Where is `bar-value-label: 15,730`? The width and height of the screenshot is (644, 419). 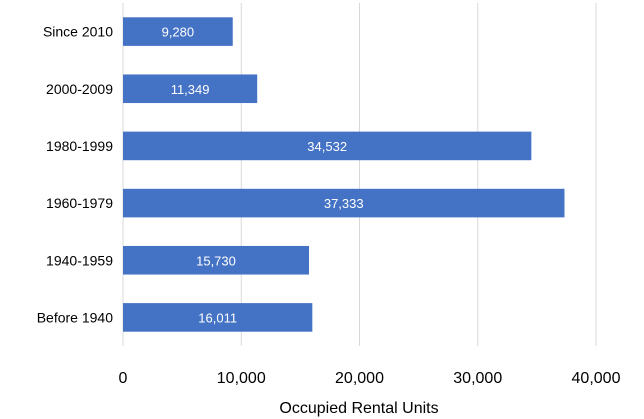 bar-value-label: 15,730 is located at coordinates (216, 260).